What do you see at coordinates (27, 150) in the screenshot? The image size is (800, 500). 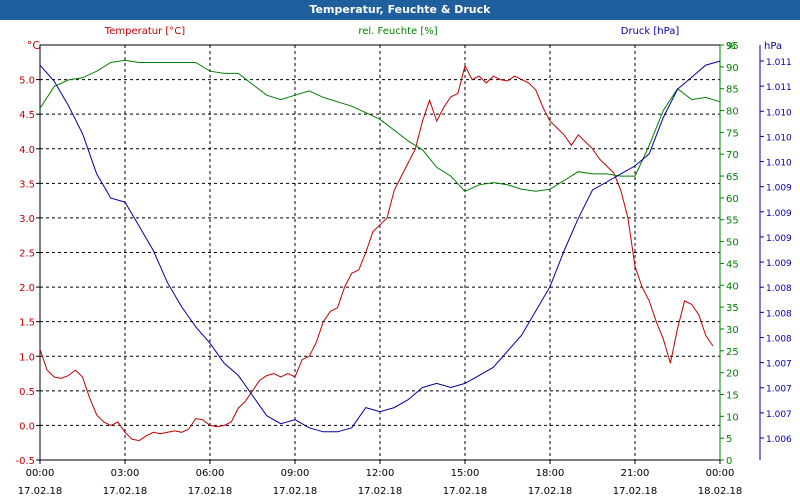 I see `temperature-tick-label: 4.0` at bounding box center [27, 150].